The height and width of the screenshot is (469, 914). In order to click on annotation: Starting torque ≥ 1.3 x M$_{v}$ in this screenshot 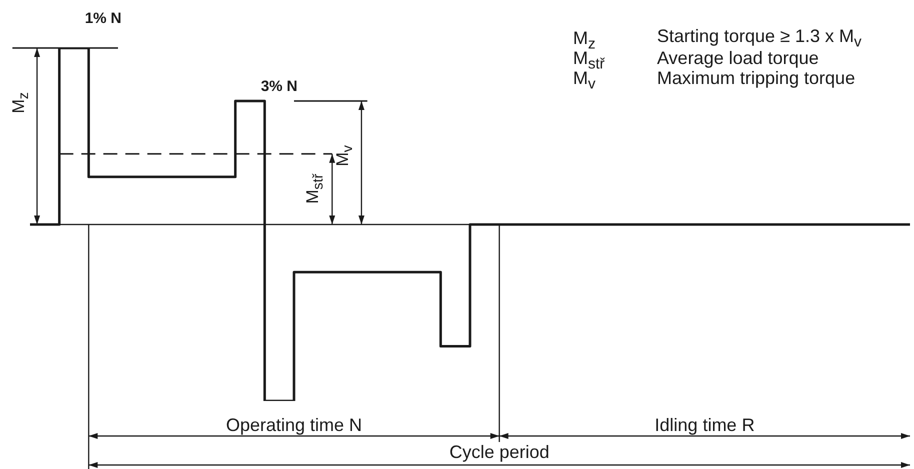, I will do `click(759, 38)`.